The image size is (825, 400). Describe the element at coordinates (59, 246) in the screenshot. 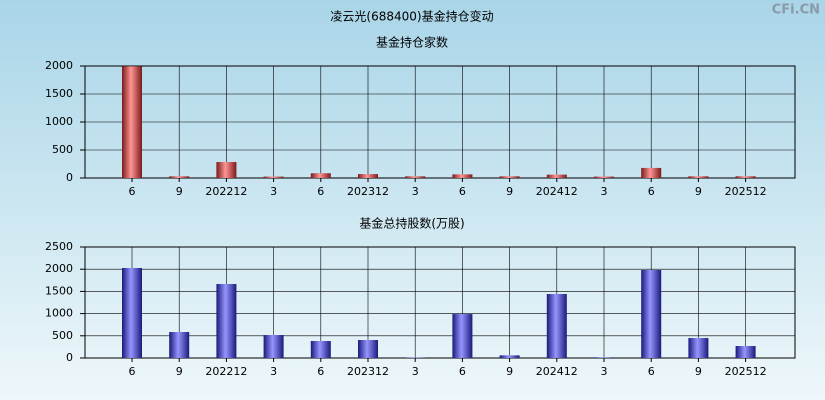

I see `y-tick-label: 2500` at that location.